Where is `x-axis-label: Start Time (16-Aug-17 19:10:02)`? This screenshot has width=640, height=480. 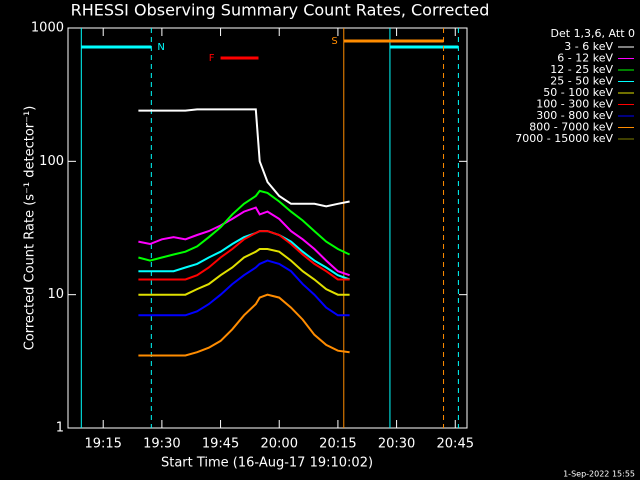
x-axis-label: Start Time (16-Aug-17 19:10:02) is located at coordinates (267, 463).